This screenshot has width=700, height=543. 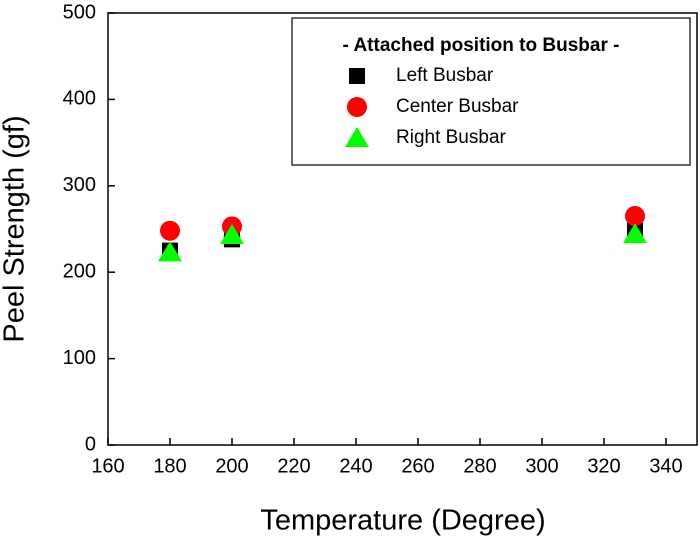 I want to click on y-tick-label: 400, so click(x=79, y=99).